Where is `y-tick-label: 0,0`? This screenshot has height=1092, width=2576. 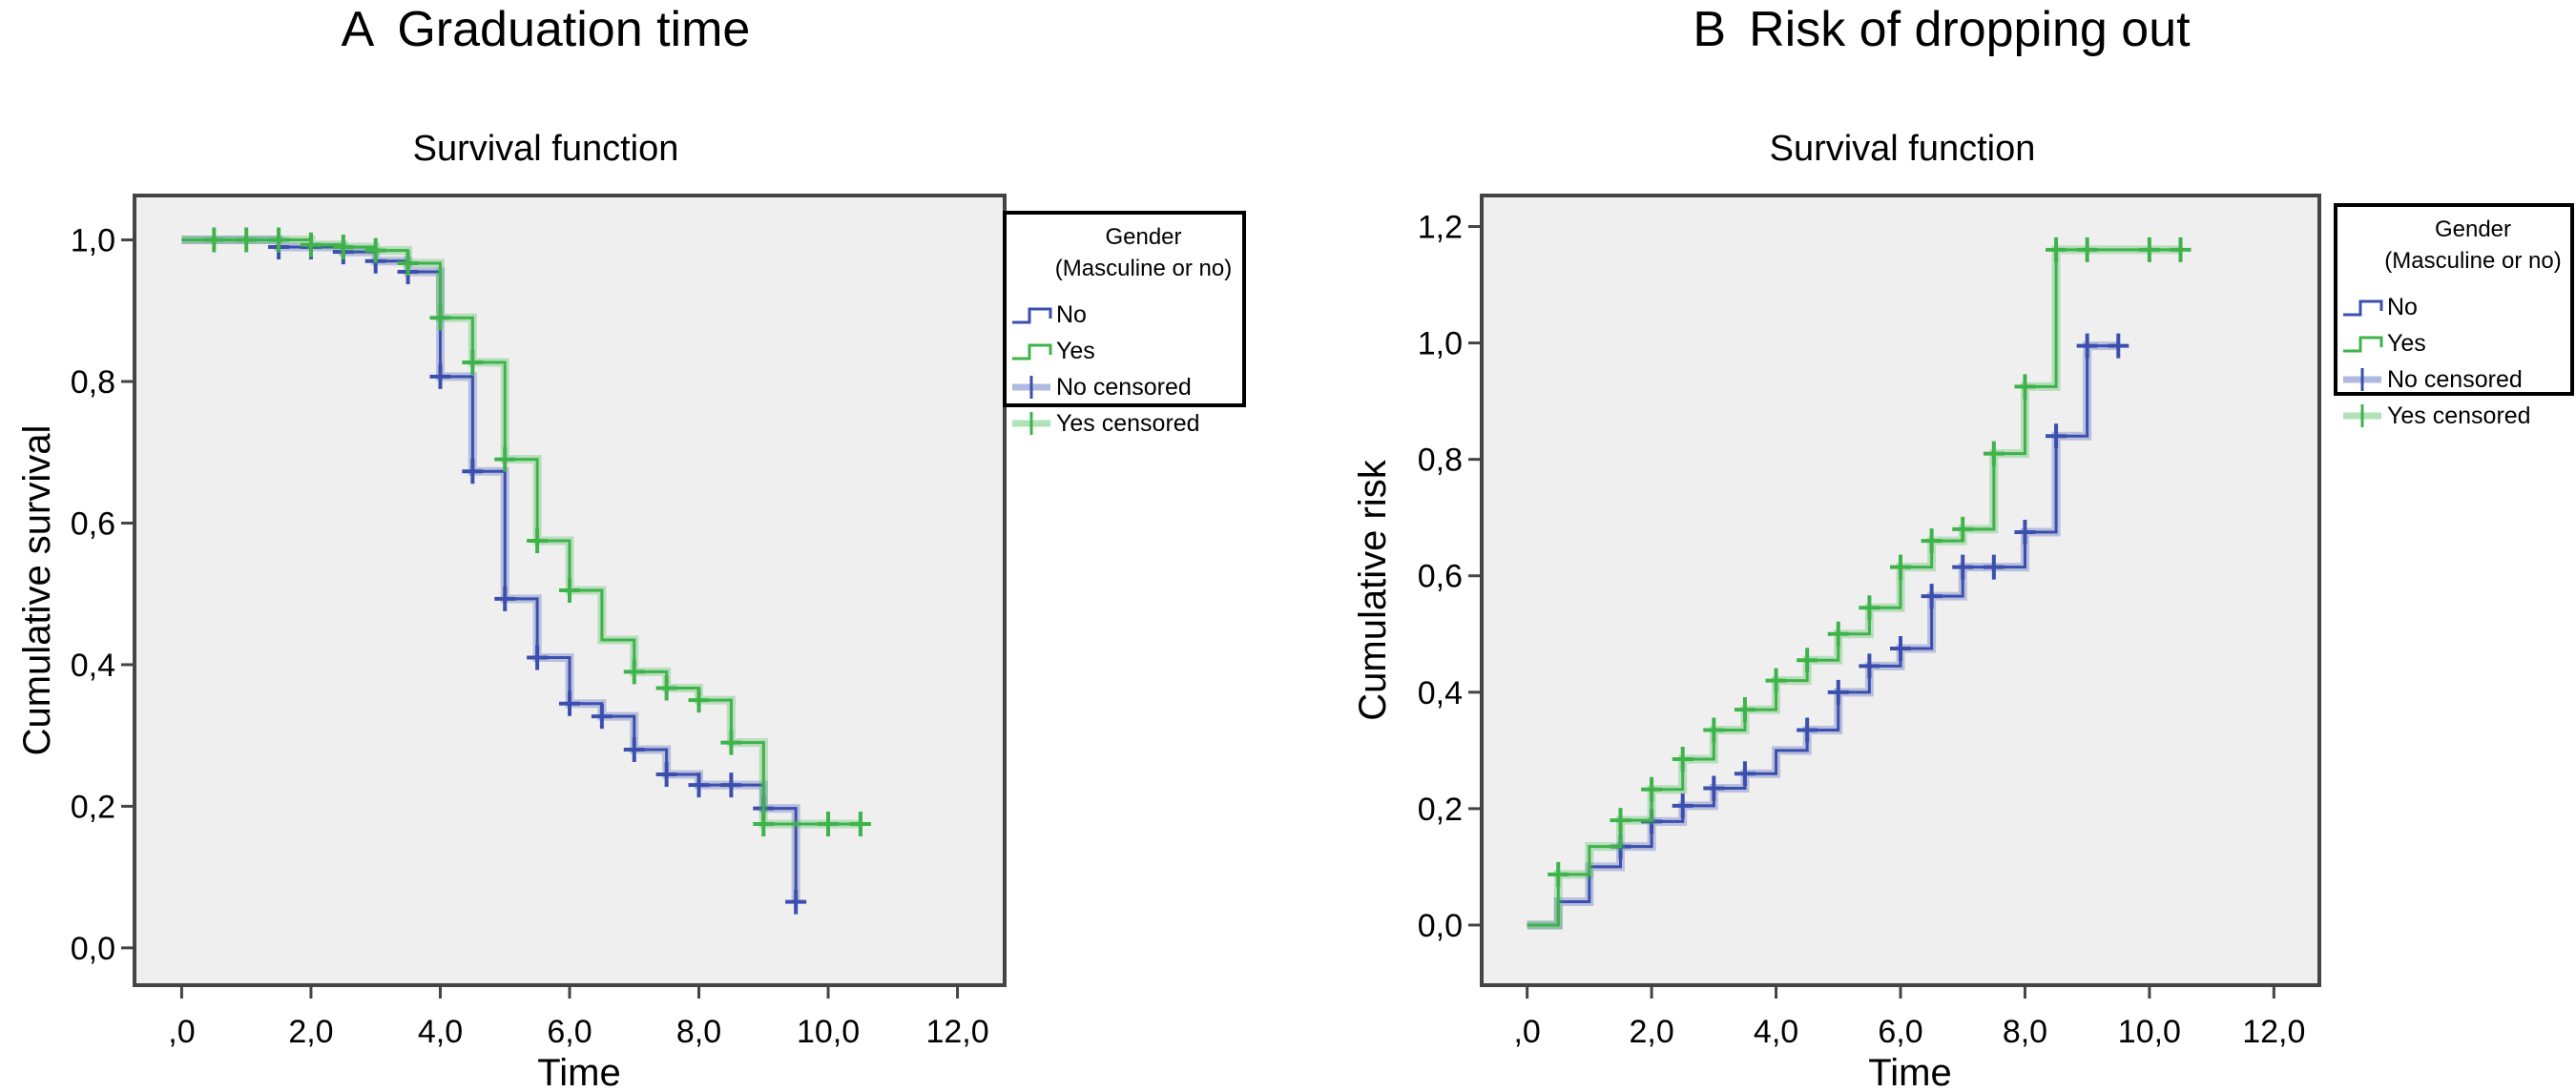 y-tick-label: 0,0 is located at coordinates (1440, 926).